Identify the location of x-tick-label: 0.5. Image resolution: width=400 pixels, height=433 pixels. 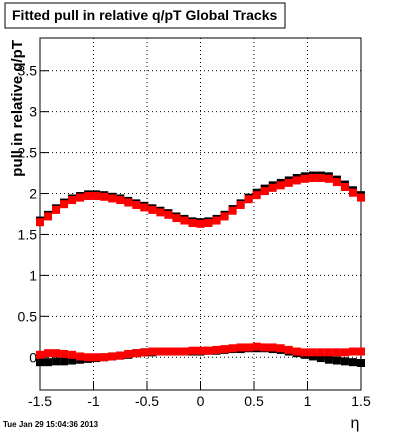
(254, 401).